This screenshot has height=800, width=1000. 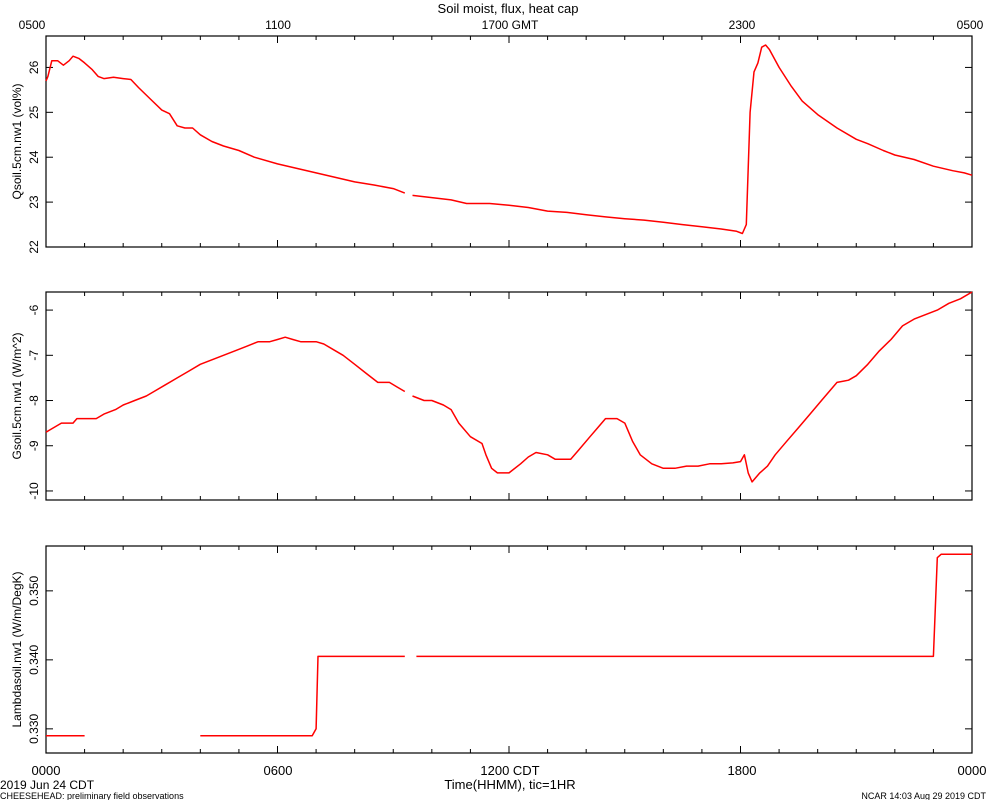 What do you see at coordinates (508, 8) in the screenshot?
I see `chart-title: Soil moist, flux, heat cap` at bounding box center [508, 8].